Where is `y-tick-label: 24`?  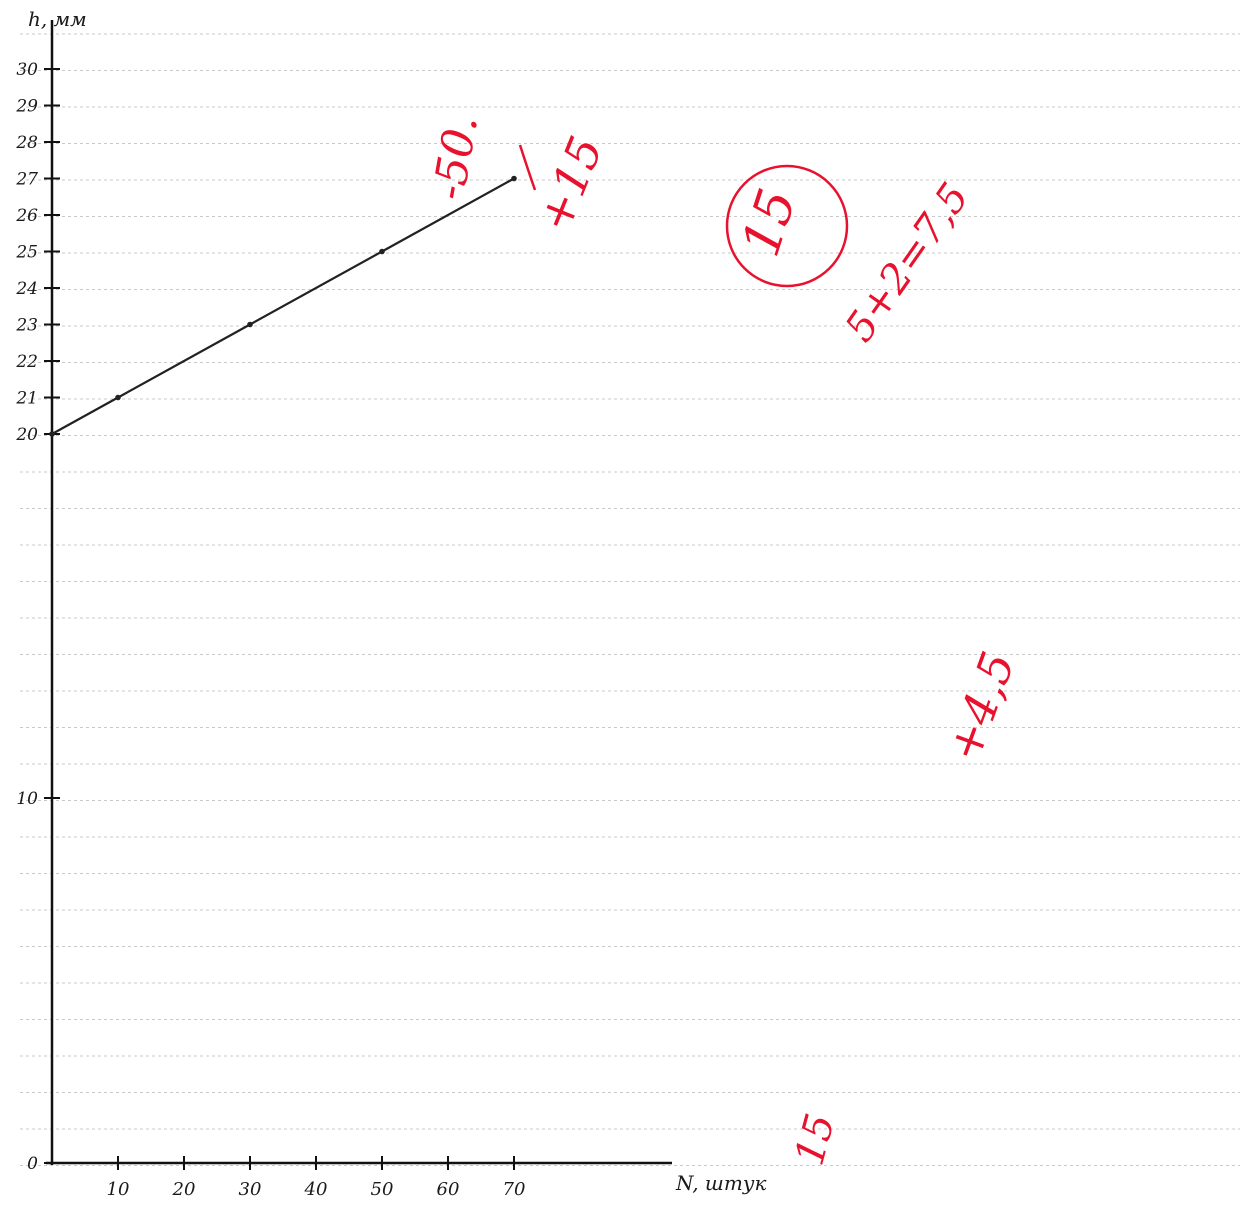 y-tick-label: 24 is located at coordinates (26, 289).